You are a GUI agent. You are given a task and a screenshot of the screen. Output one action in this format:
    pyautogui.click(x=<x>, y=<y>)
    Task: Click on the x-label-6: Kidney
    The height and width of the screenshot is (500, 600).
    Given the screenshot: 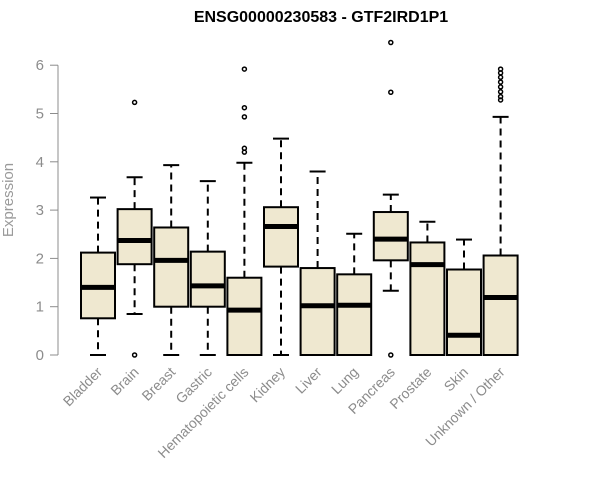 What is the action you would take?
    pyautogui.click(x=268, y=385)
    